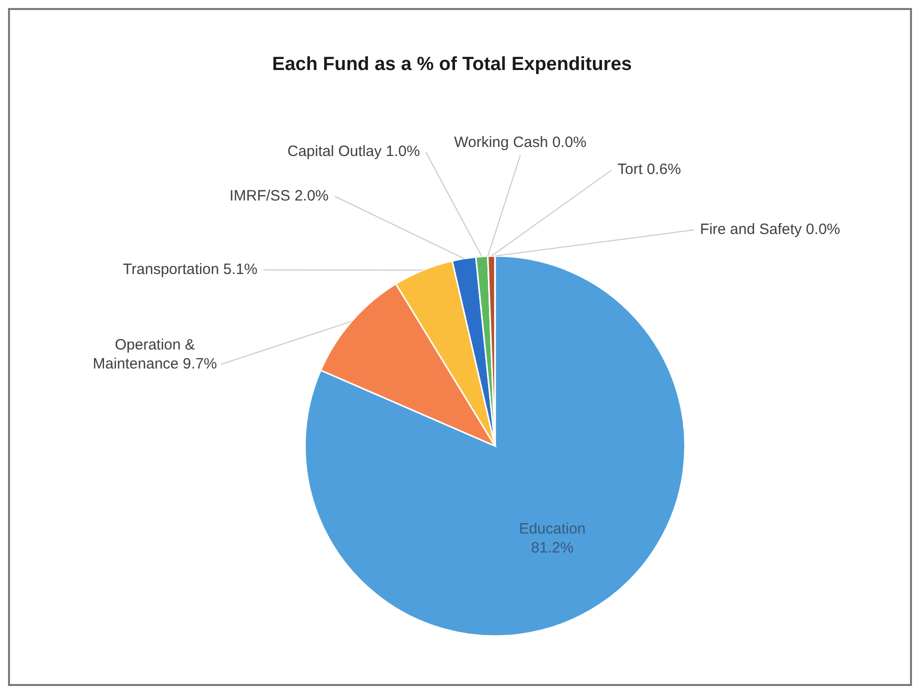 This screenshot has height=694, width=920. What do you see at coordinates (190, 269) in the screenshot?
I see `slice-label: Transportation 5.1%` at bounding box center [190, 269].